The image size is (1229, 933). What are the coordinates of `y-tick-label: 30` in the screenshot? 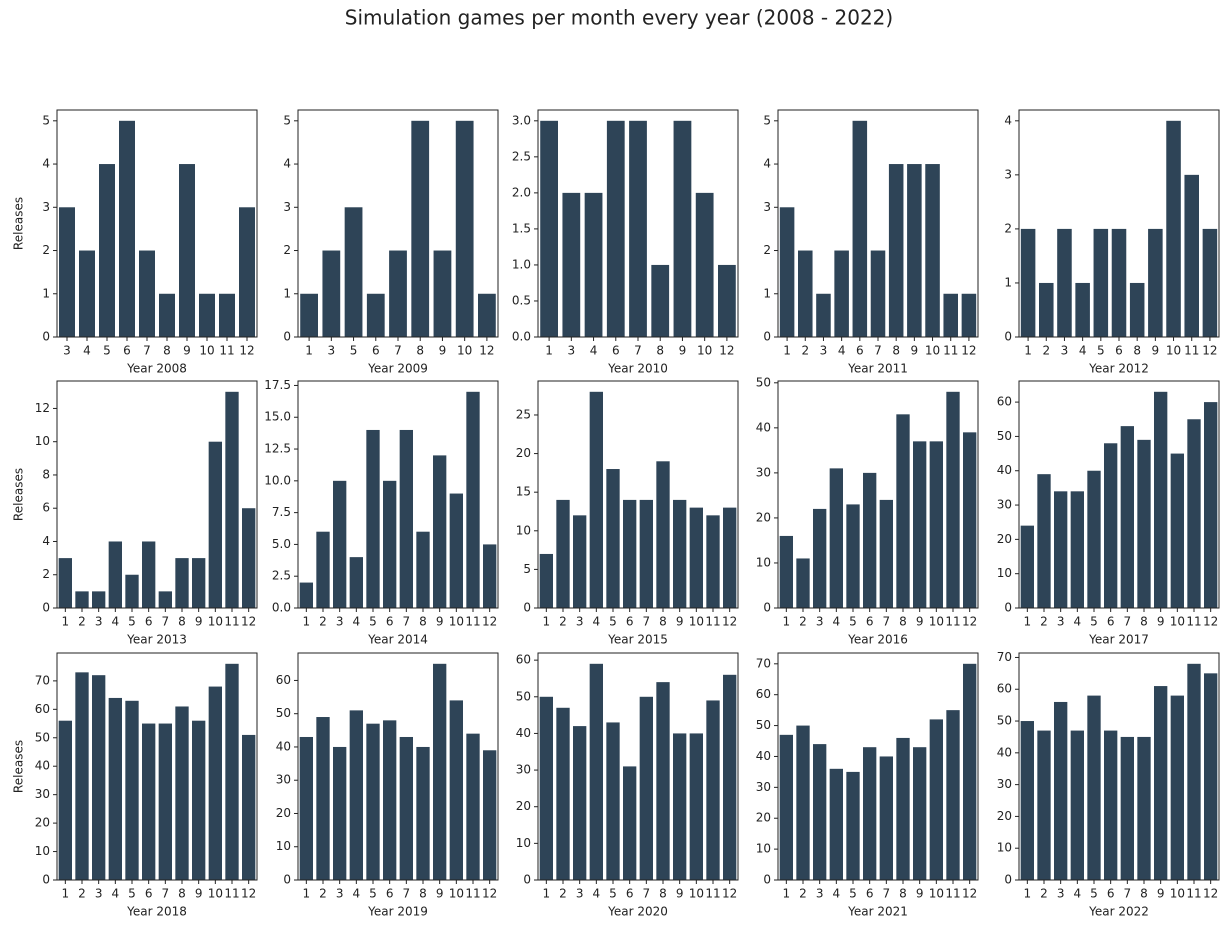 It's located at (42, 794).